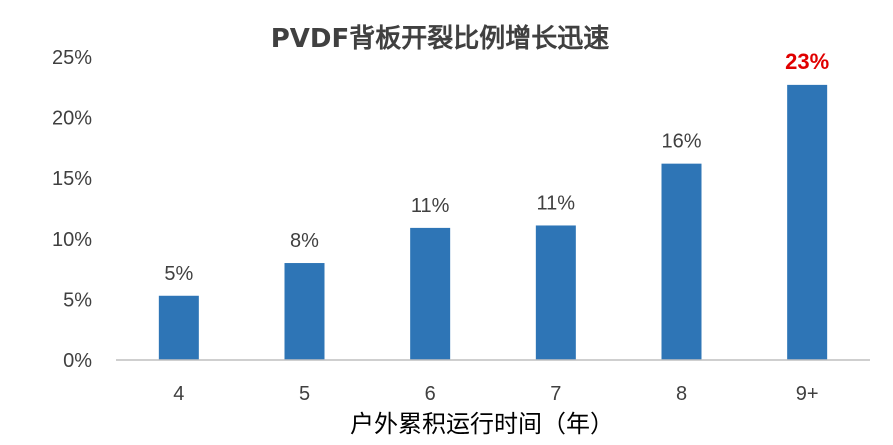  What do you see at coordinates (681, 394) in the screenshot?
I see `x-tick-label: 8` at bounding box center [681, 394].